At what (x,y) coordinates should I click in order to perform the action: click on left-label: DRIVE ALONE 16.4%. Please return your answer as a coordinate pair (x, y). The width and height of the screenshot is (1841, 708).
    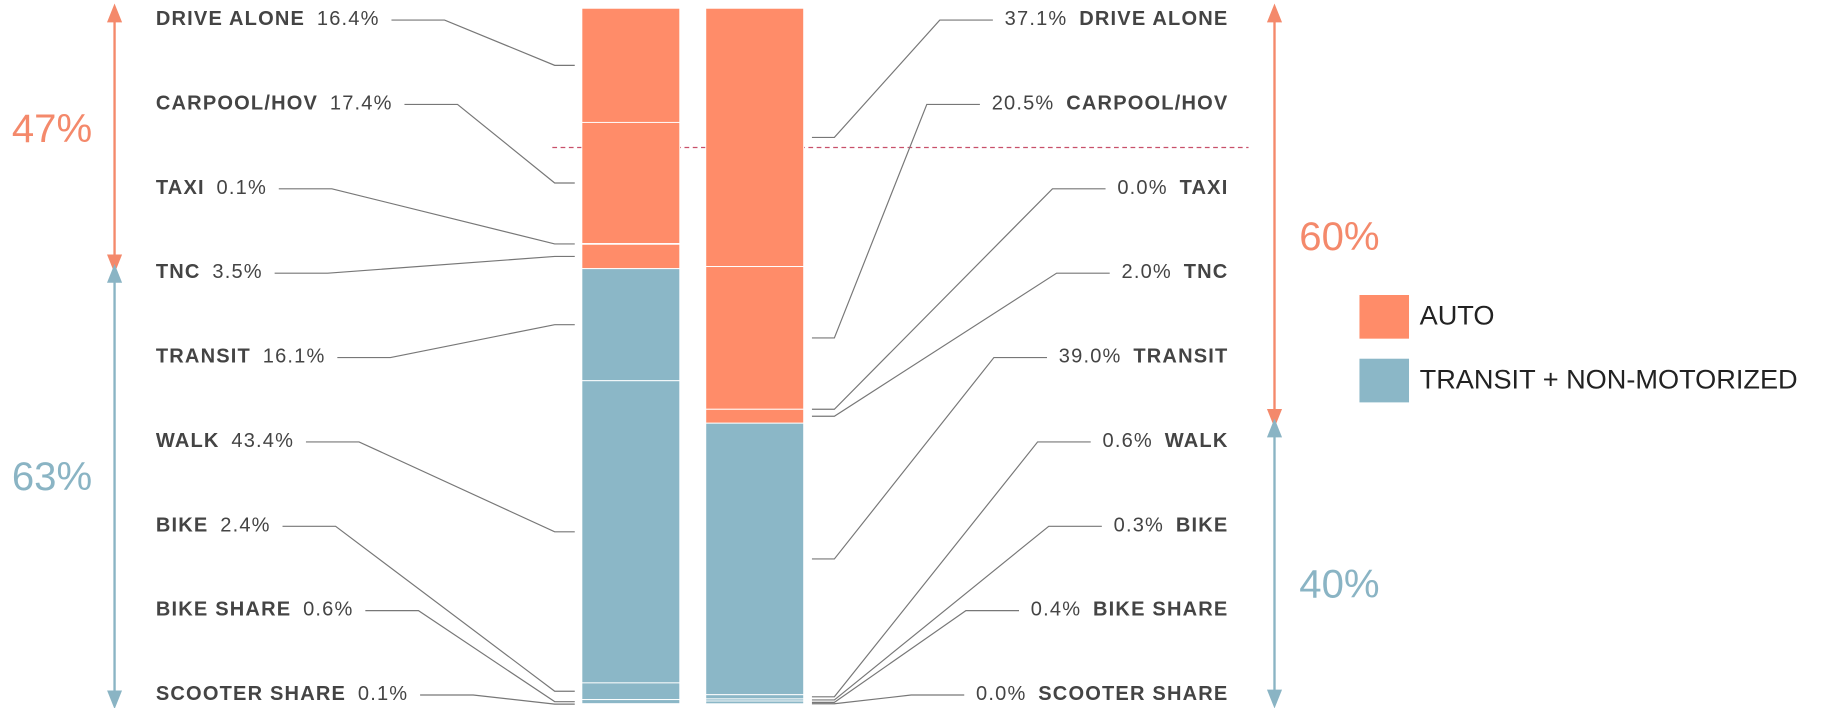
    Looking at the image, I should click on (268, 19).